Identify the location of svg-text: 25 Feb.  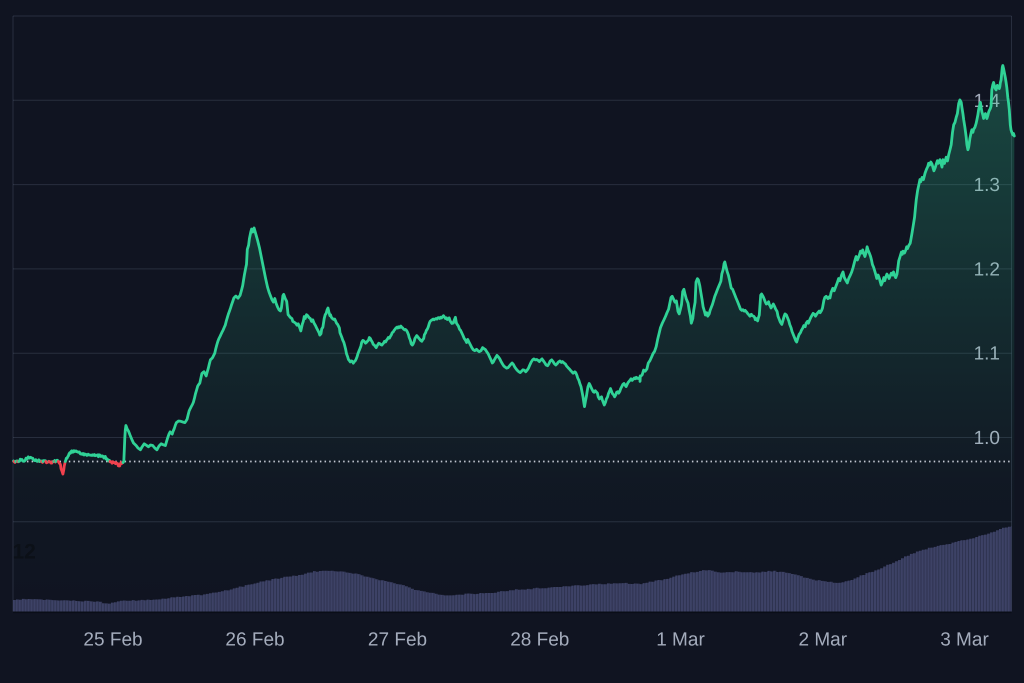
(112, 640).